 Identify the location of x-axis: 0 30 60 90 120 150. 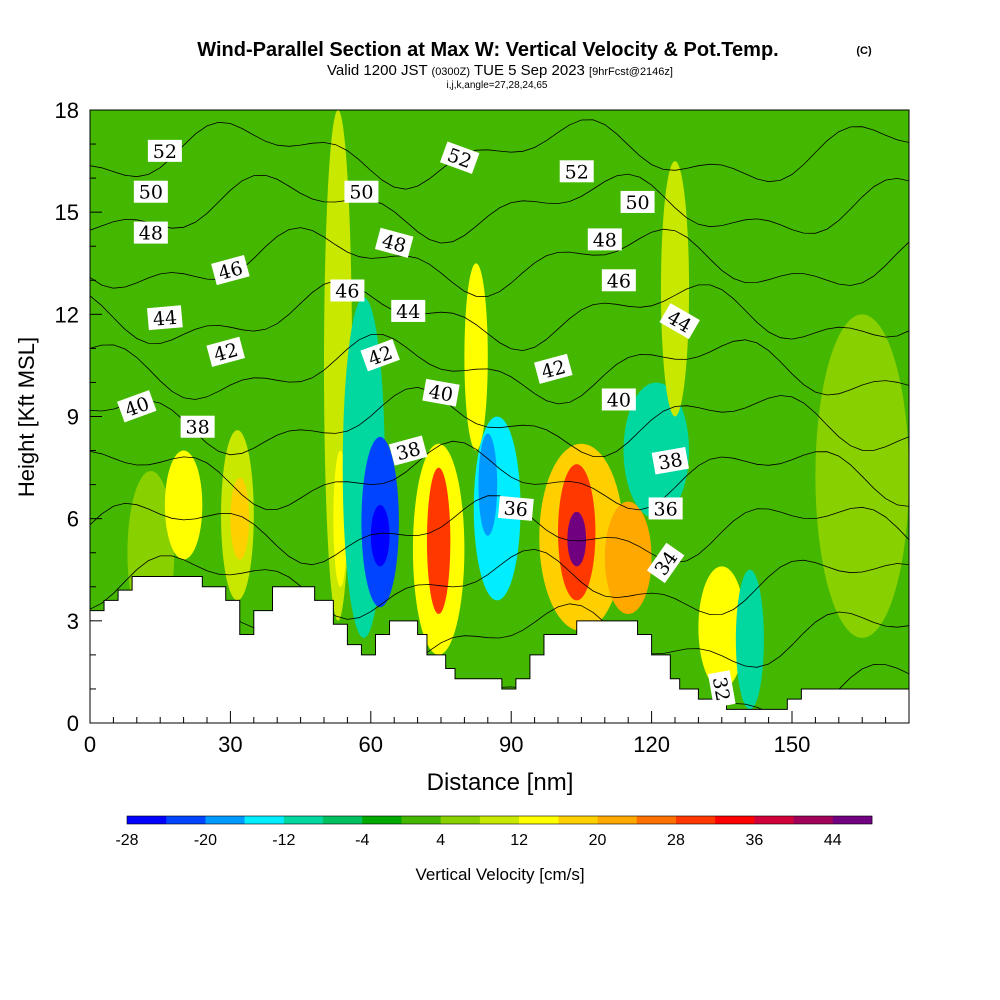
(497, 734).